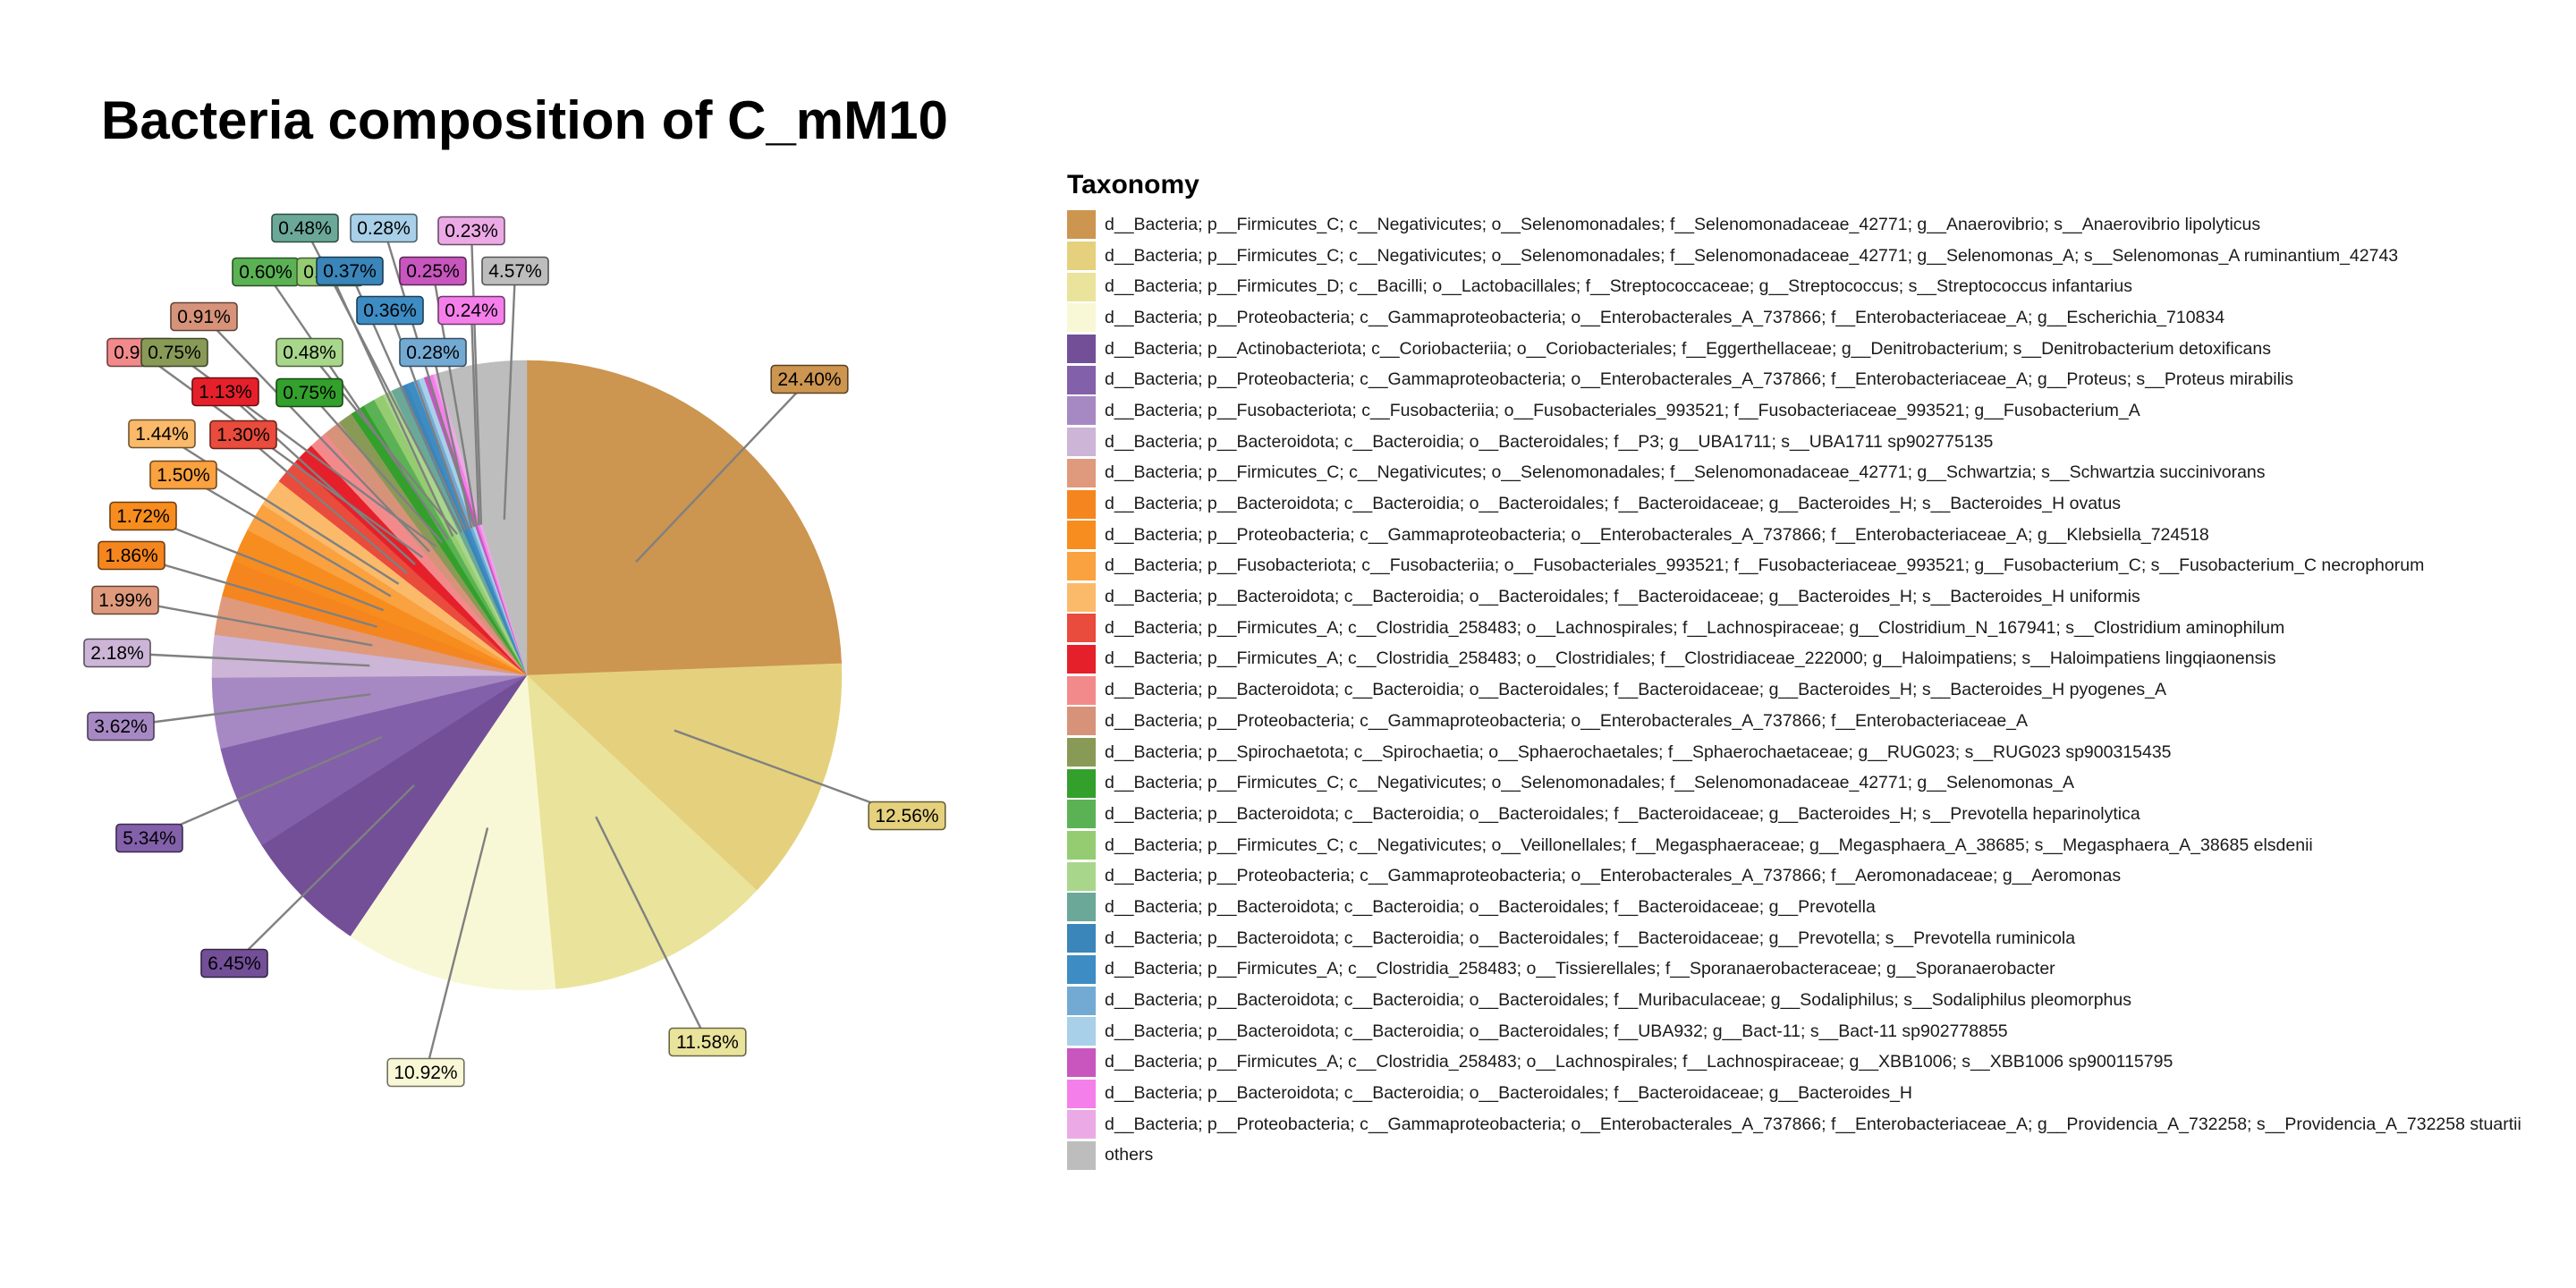  I want to click on slice-label: 0.37%, so click(350, 271).